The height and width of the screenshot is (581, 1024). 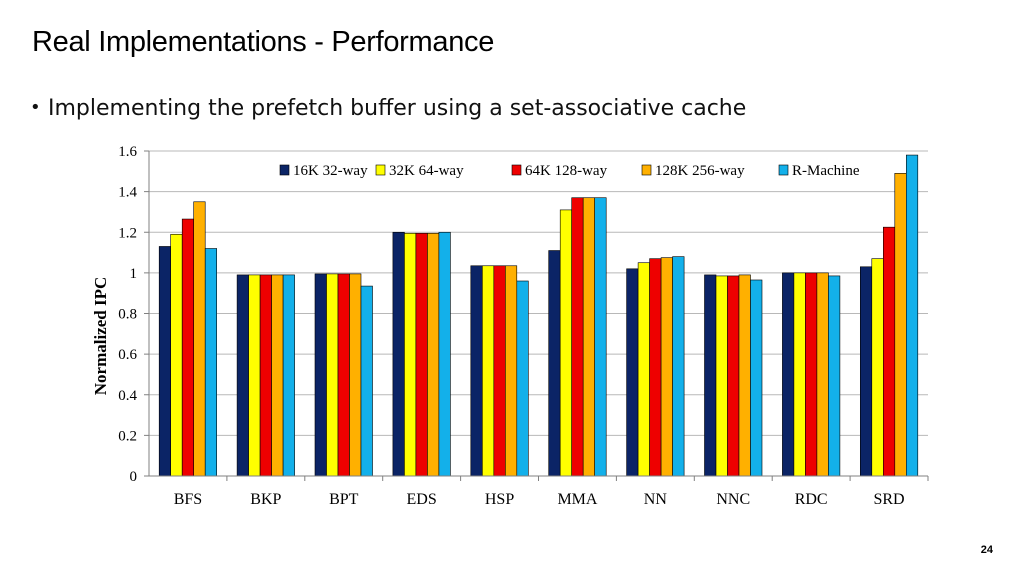 What do you see at coordinates (888, 499) in the screenshot?
I see `x-tick-label: SRD` at bounding box center [888, 499].